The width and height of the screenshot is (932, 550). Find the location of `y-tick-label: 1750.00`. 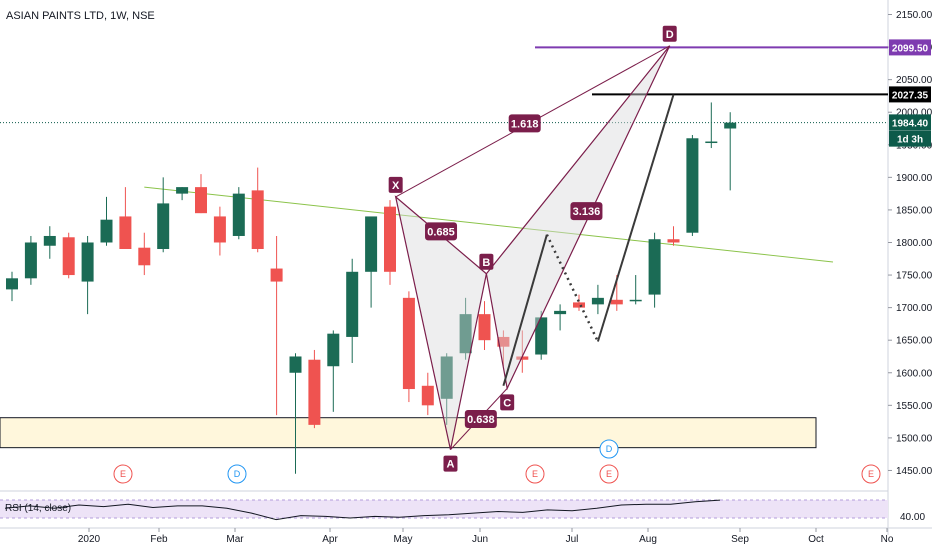

y-tick-label: 1750.00 is located at coordinates (914, 276).